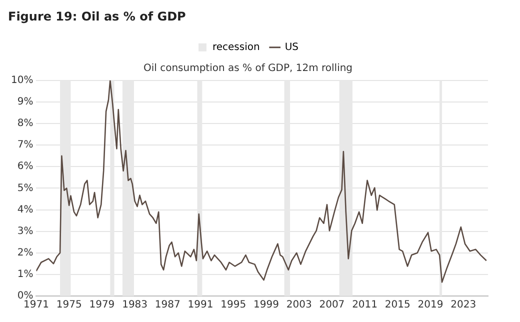 The width and height of the screenshot is (520, 322). I want to click on y-tick-label: 1%, so click(25, 274).